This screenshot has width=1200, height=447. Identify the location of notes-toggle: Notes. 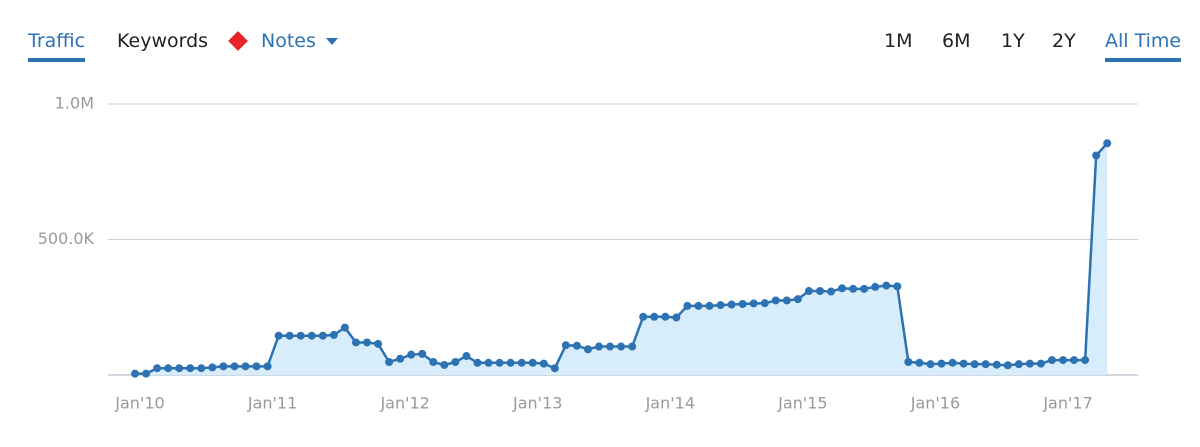
(300, 41).